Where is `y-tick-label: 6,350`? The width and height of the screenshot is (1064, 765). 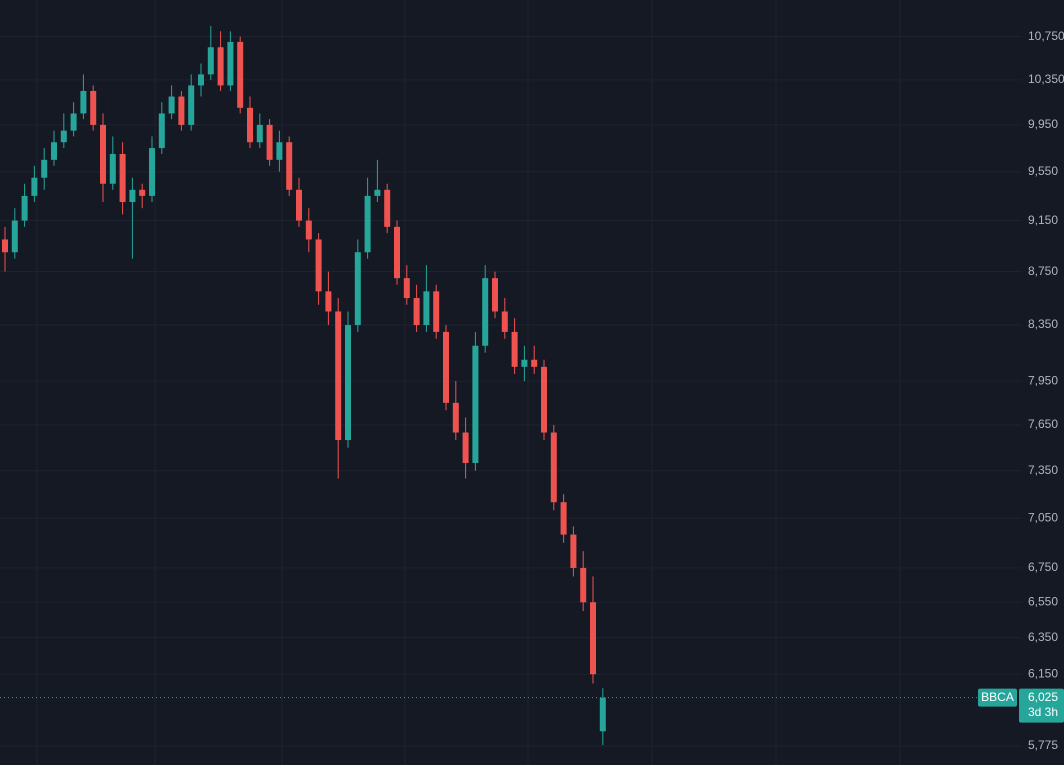
y-tick-label: 6,350 is located at coordinates (1043, 637).